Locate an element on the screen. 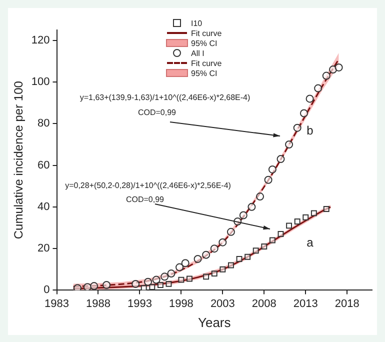  x-tick-label: 1998 is located at coordinates (181, 304).